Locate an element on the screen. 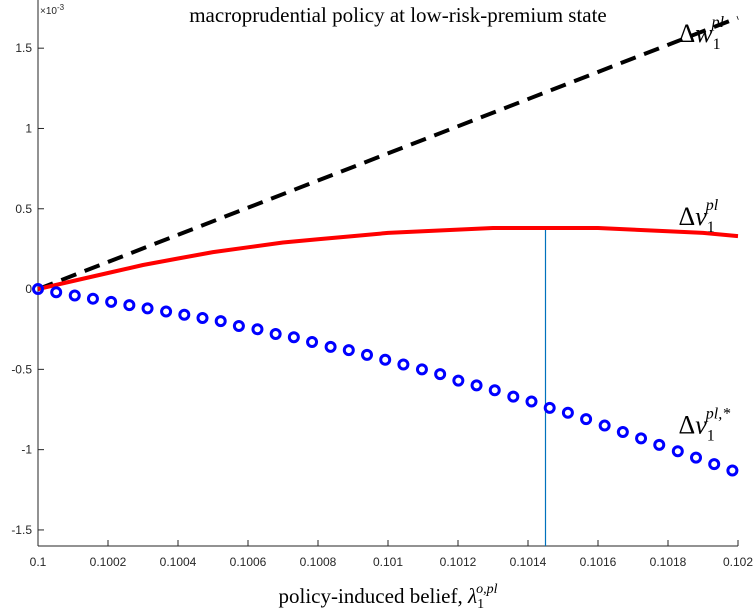 This screenshot has width=754, height=615. x-axis-label: policy-induced belief, λ1o,pl is located at coordinates (387, 597).